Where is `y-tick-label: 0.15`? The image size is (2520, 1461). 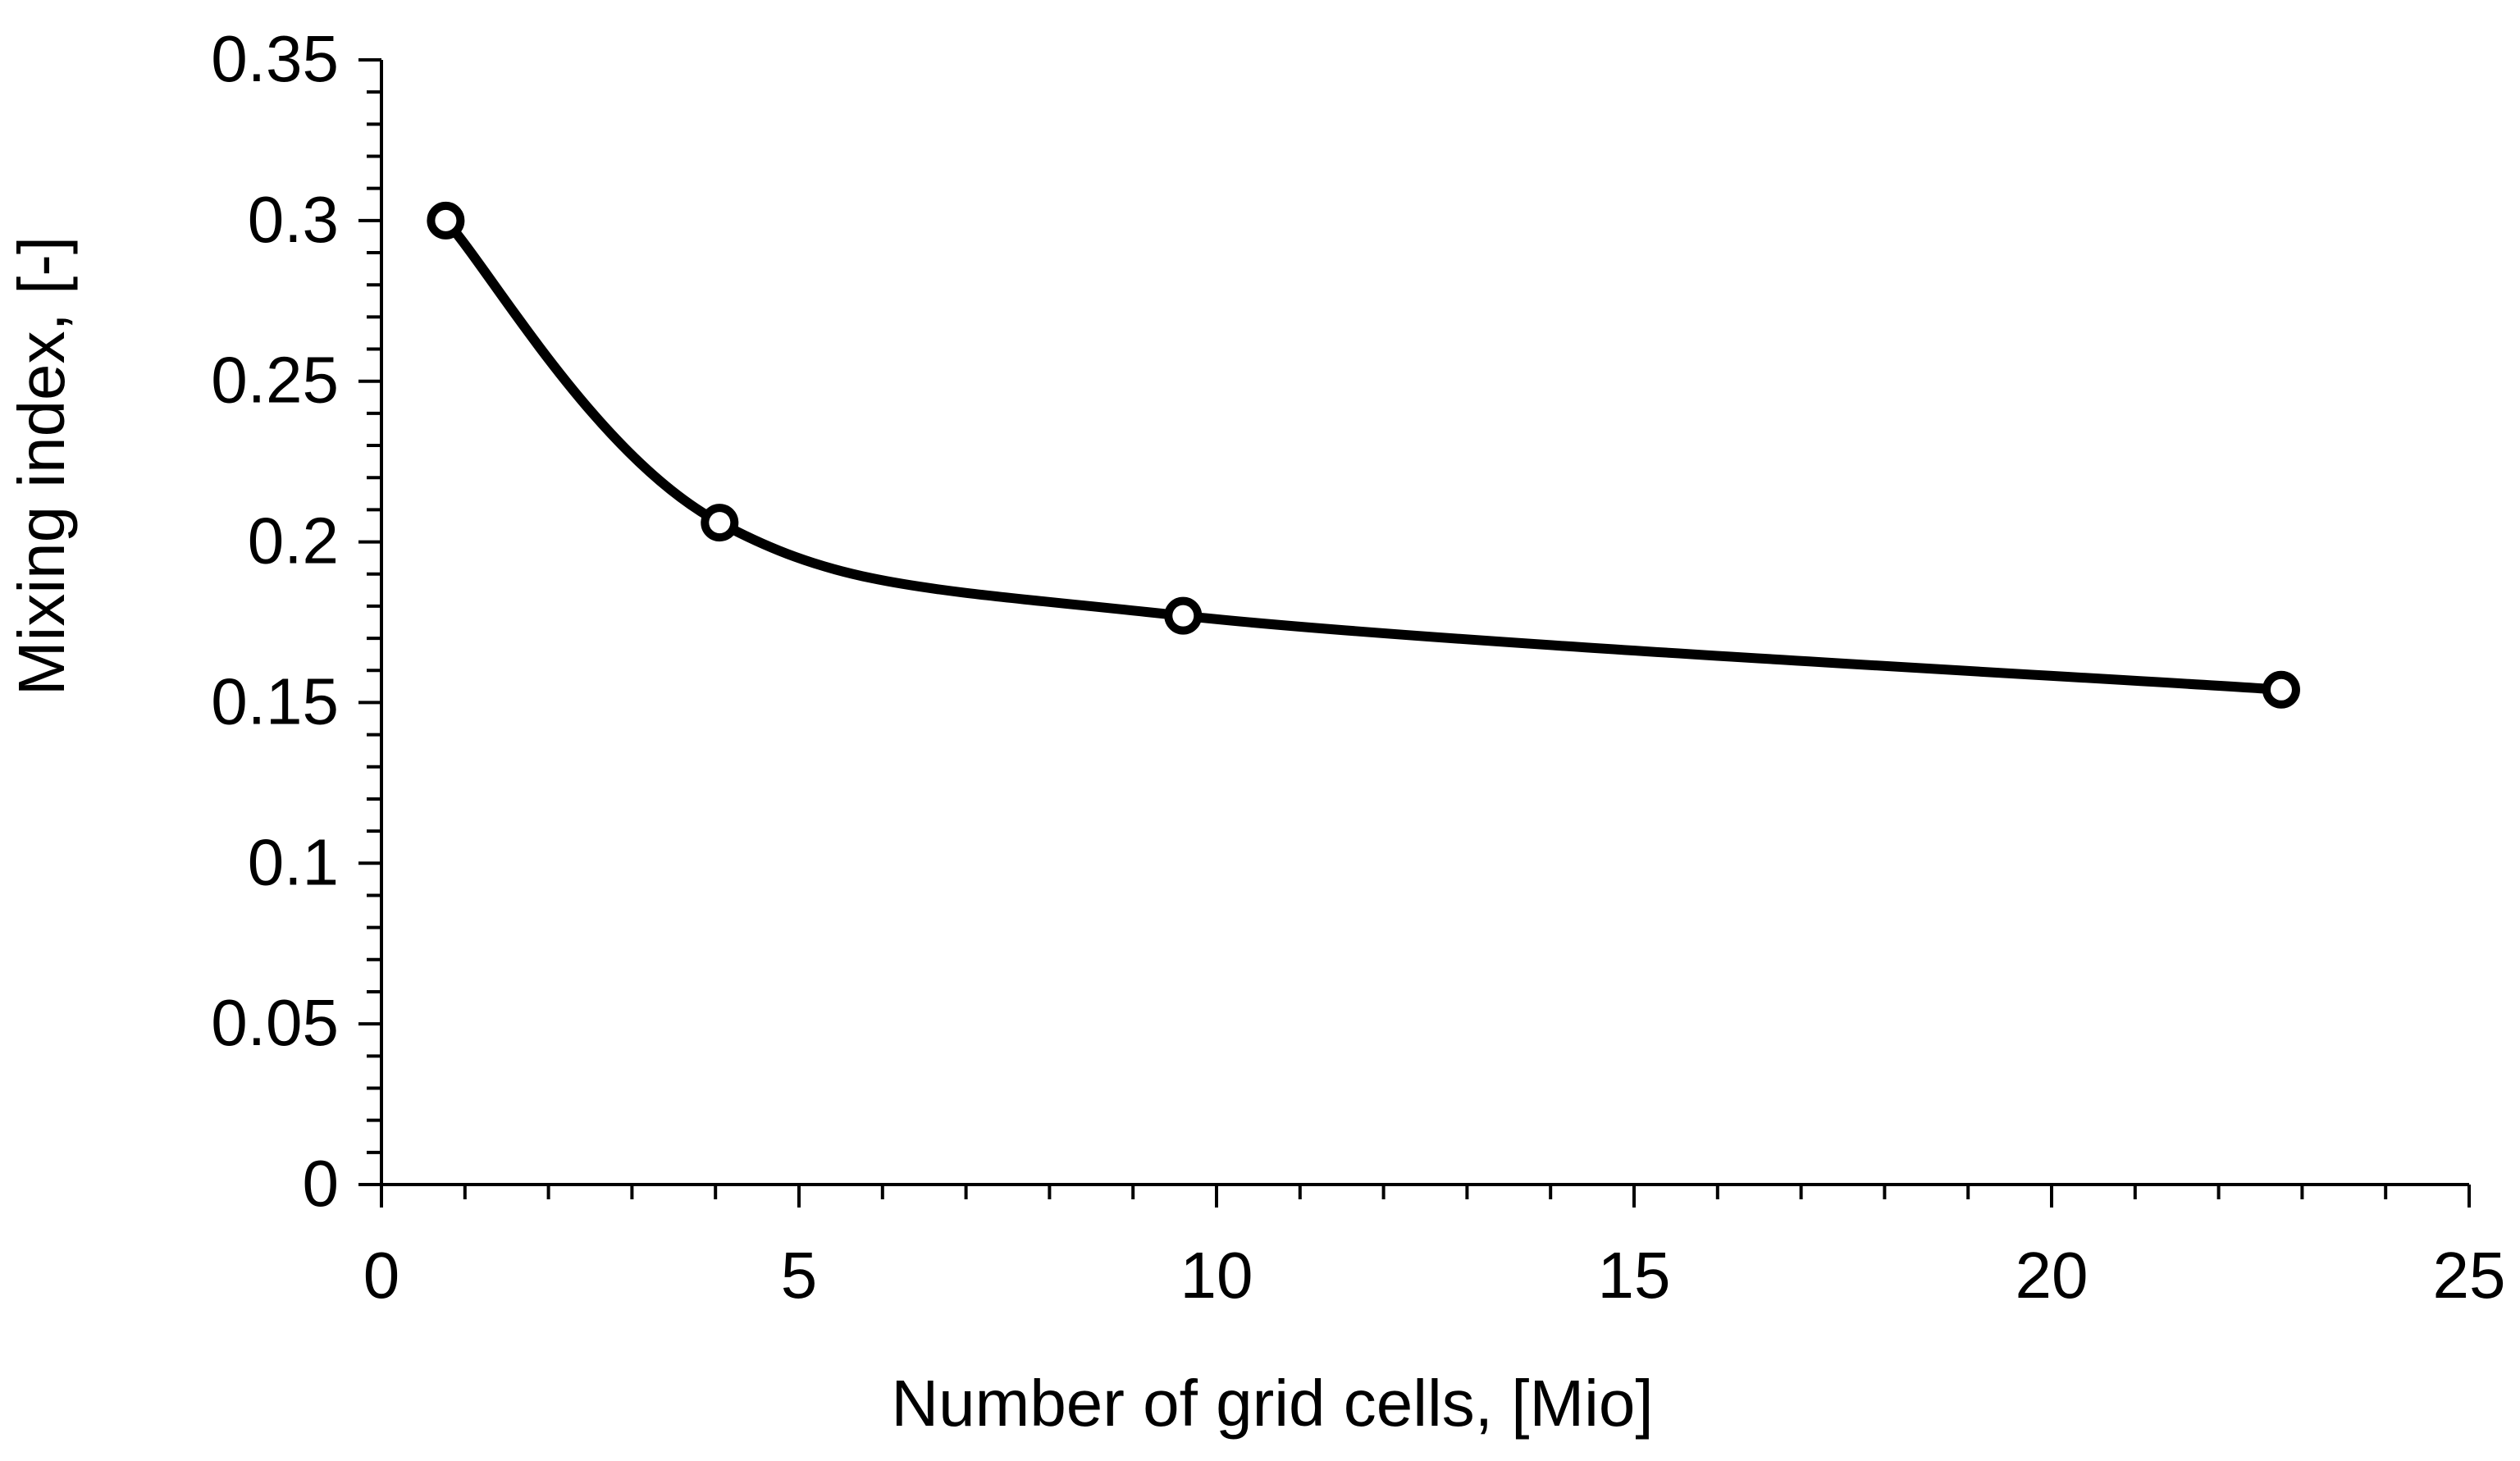 y-tick-label: 0.15 is located at coordinates (275, 700).